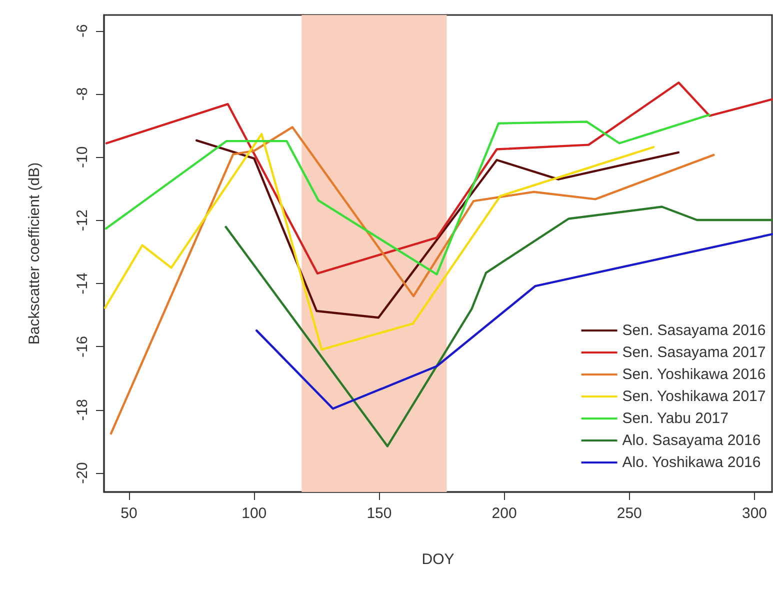 Image resolution: width=773 pixels, height=590 pixels. I want to click on y-tick-label: -6, so click(82, 31).